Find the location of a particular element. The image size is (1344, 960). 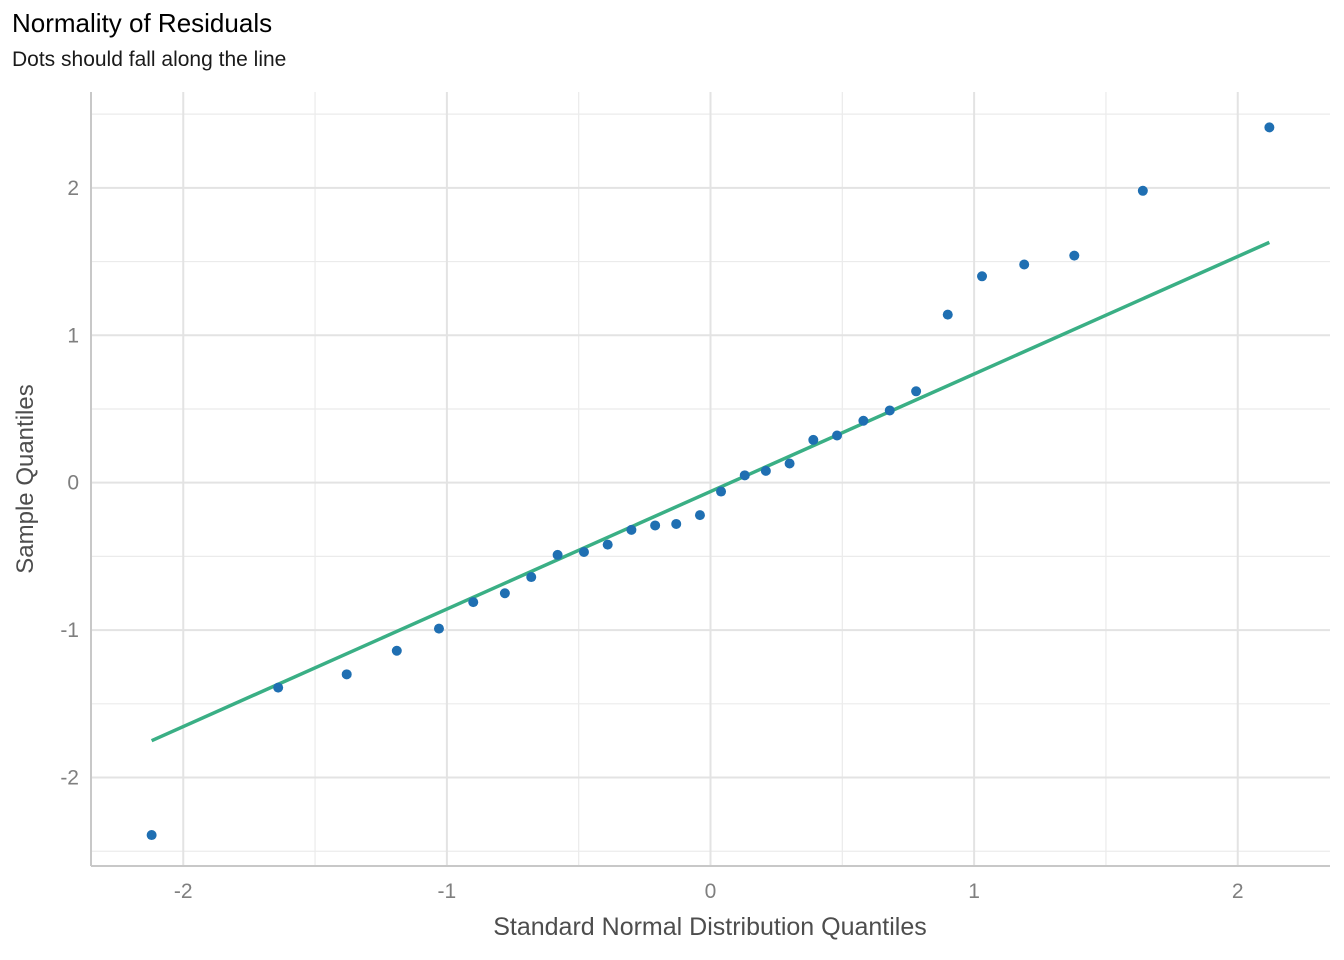

y-tick-label: 1 is located at coordinates (73, 335).